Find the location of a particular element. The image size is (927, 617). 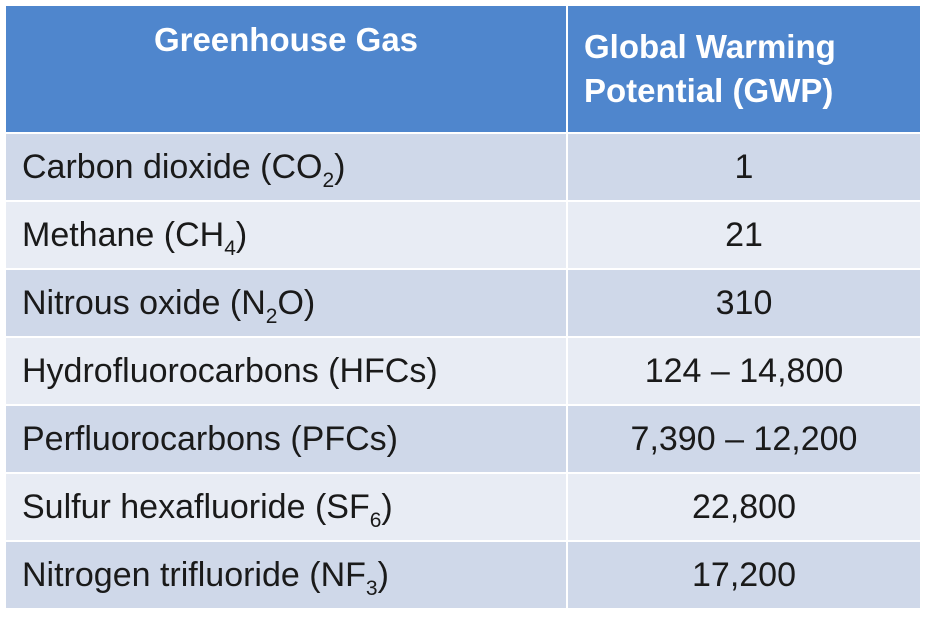

header-greenhouse-gas: Greenhouse Gas is located at coordinates (286, 69).